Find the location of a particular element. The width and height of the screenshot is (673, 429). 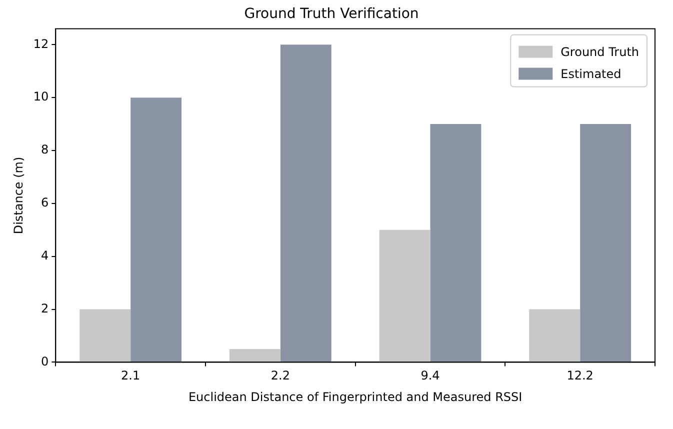

x-tick-label: 9.4 is located at coordinates (430, 375).